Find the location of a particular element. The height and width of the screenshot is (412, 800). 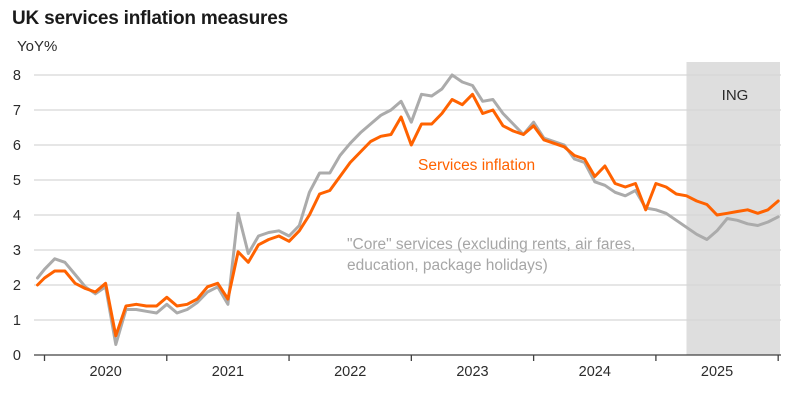

x-tick-2021: 2021 is located at coordinates (228, 372).